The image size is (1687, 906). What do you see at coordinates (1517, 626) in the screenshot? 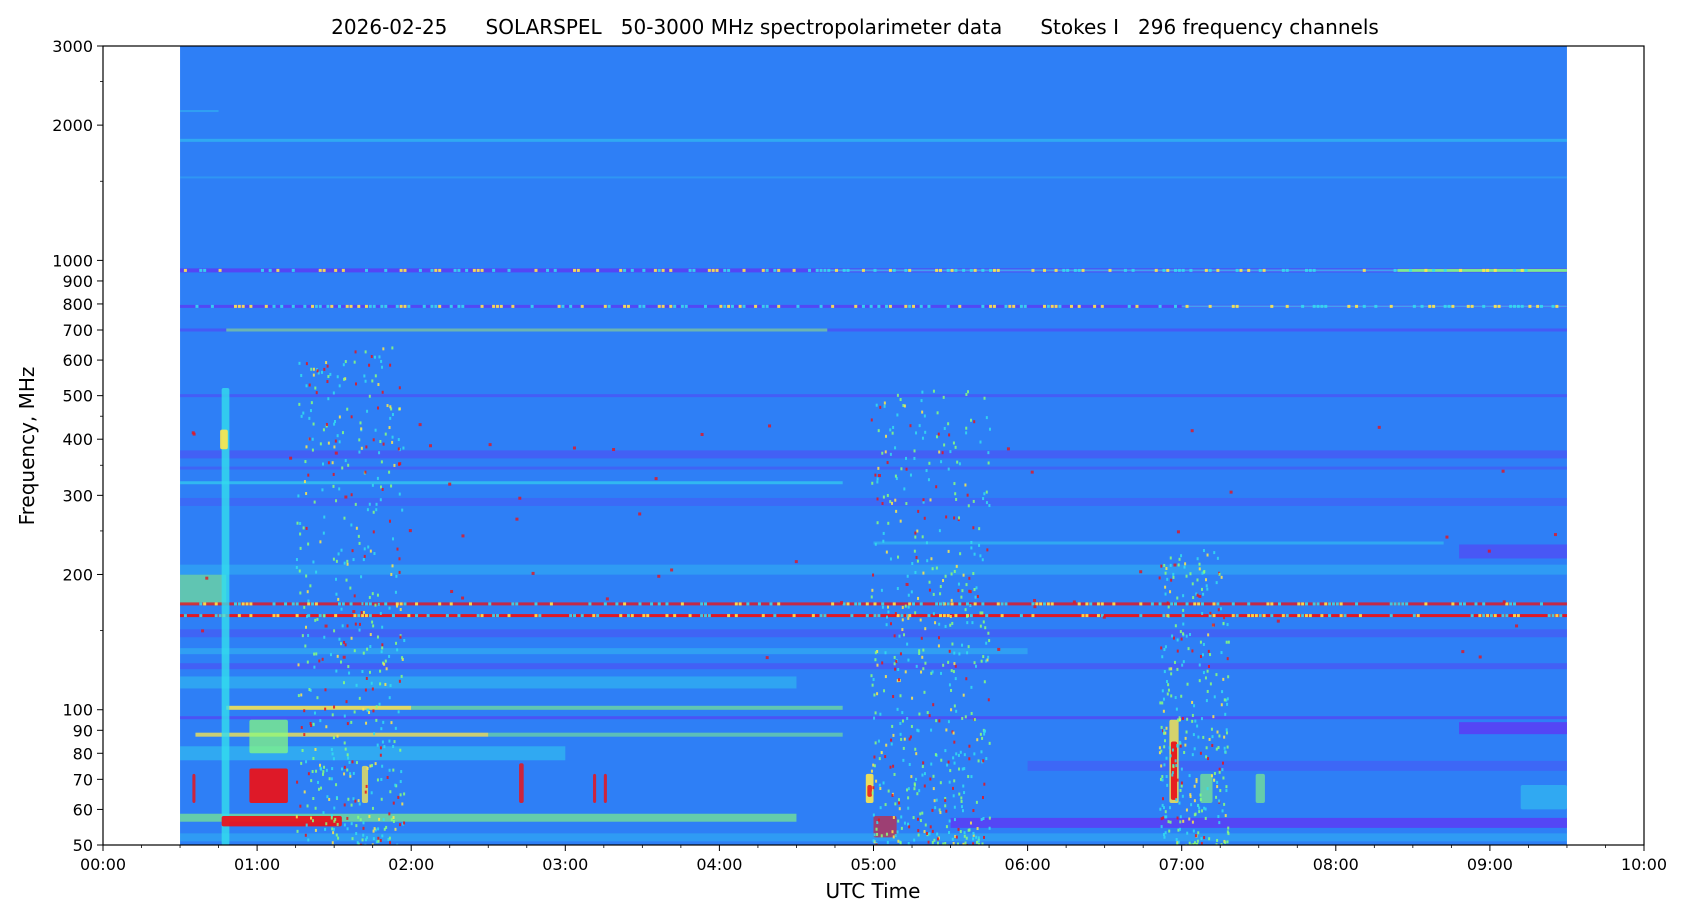
I see `rfi-pixel` at bounding box center [1517, 626].